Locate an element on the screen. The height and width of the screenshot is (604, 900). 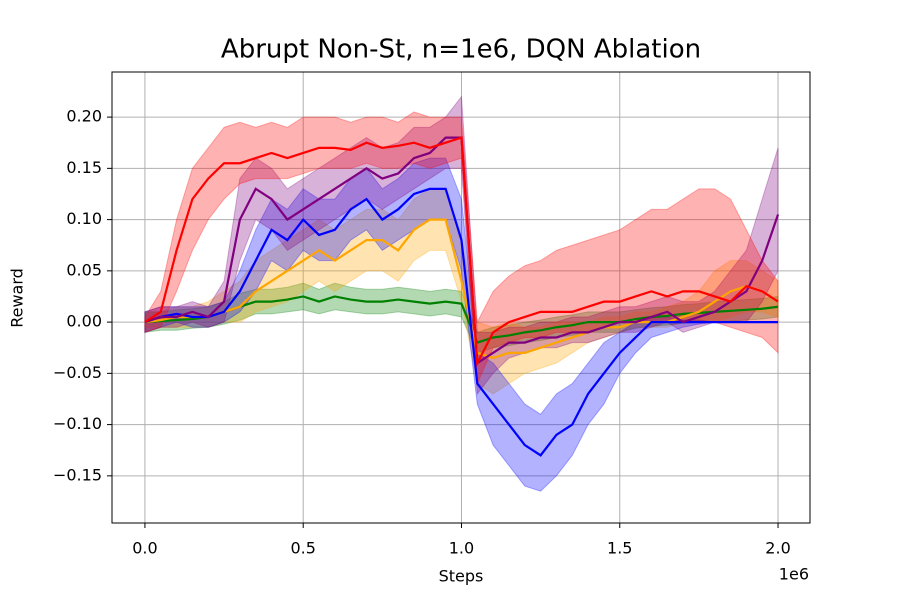
y-tick-label: −0.15 is located at coordinates (77, 474).